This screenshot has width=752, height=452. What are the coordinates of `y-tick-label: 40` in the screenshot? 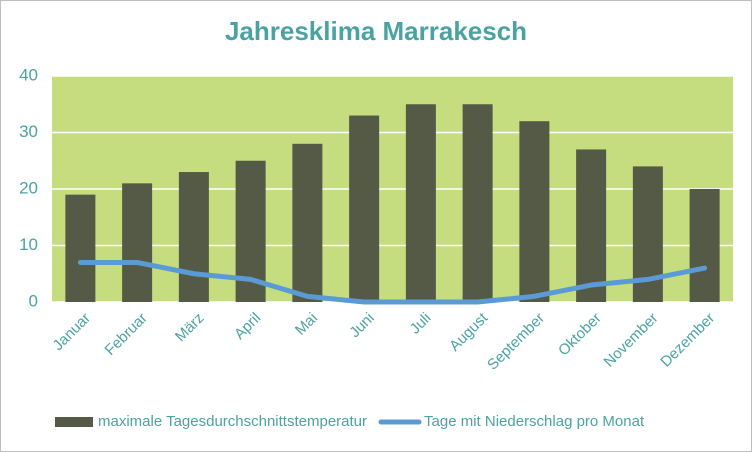 It's located at (28, 74).